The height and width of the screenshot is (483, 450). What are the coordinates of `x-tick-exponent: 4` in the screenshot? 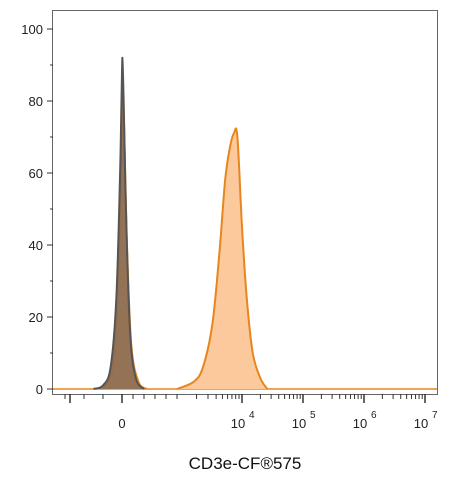 It's located at (252, 415).